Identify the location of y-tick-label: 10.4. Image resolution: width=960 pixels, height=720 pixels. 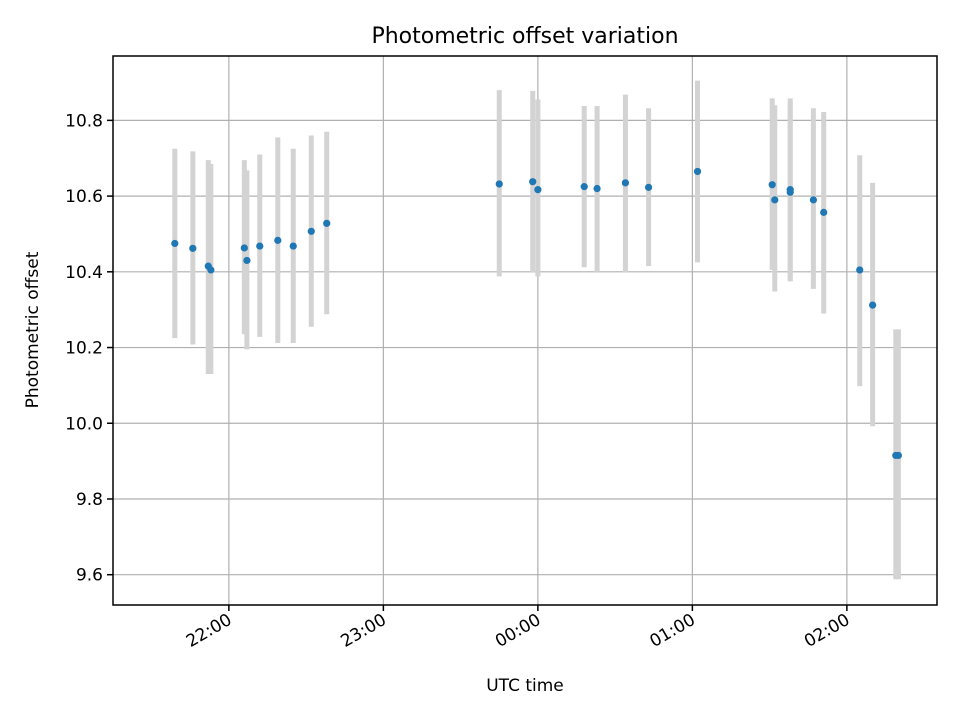
(84, 273).